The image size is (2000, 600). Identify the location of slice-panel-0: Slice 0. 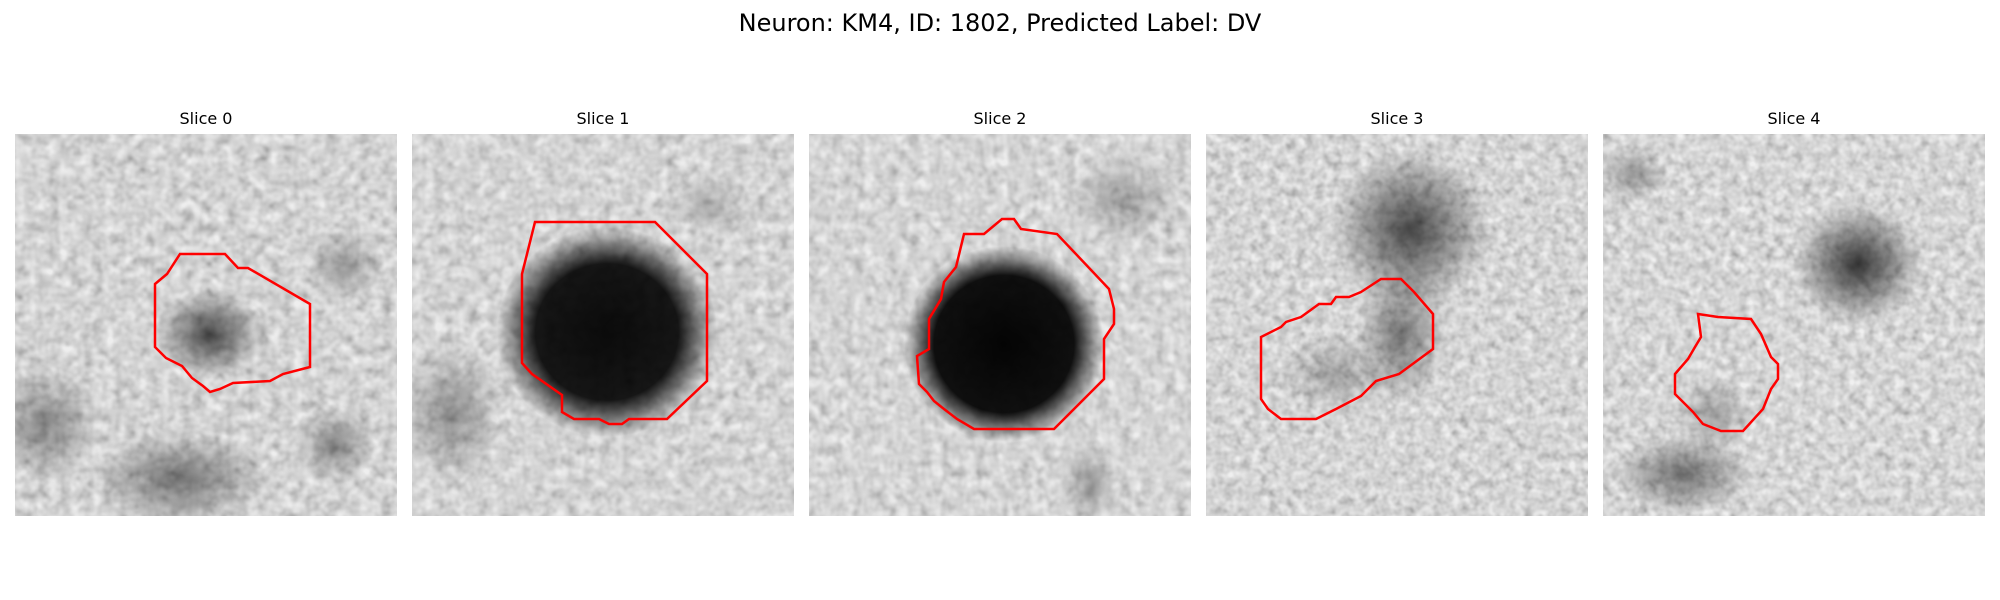
(206, 312).